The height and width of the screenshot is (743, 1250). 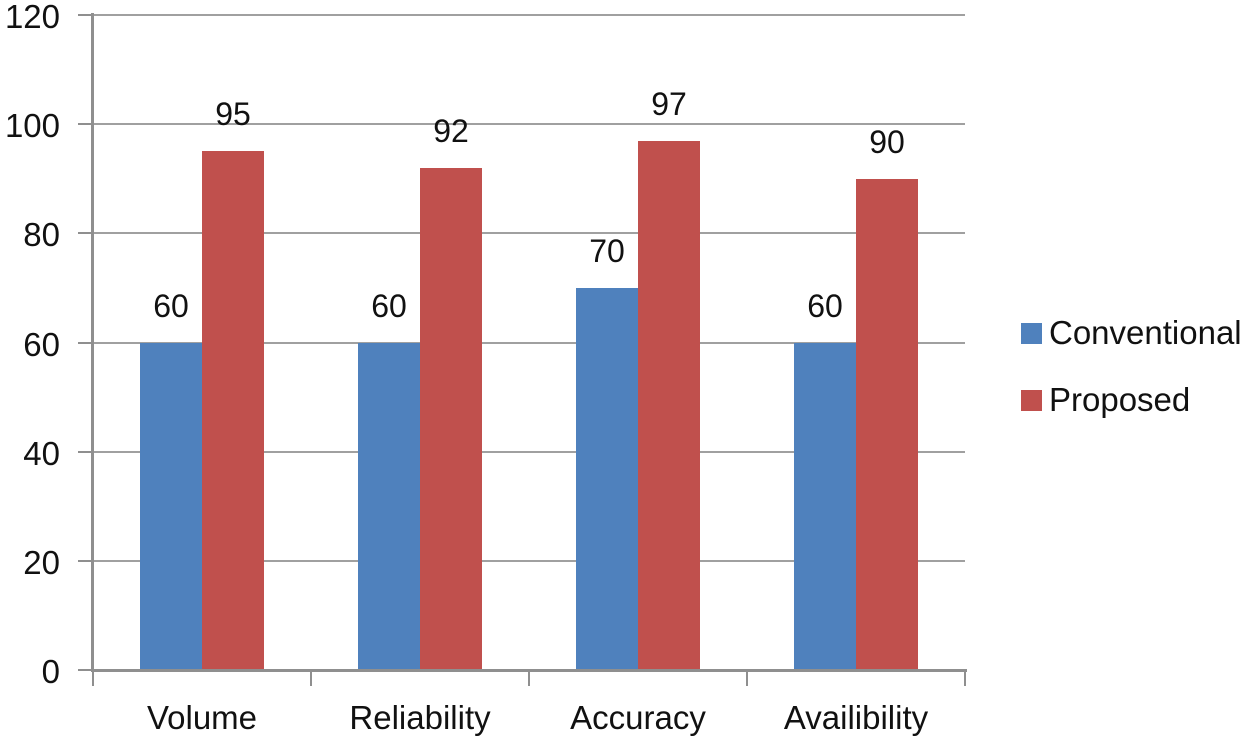 What do you see at coordinates (669, 103) in the screenshot?
I see `data-label-proposed-accuracy: 97` at bounding box center [669, 103].